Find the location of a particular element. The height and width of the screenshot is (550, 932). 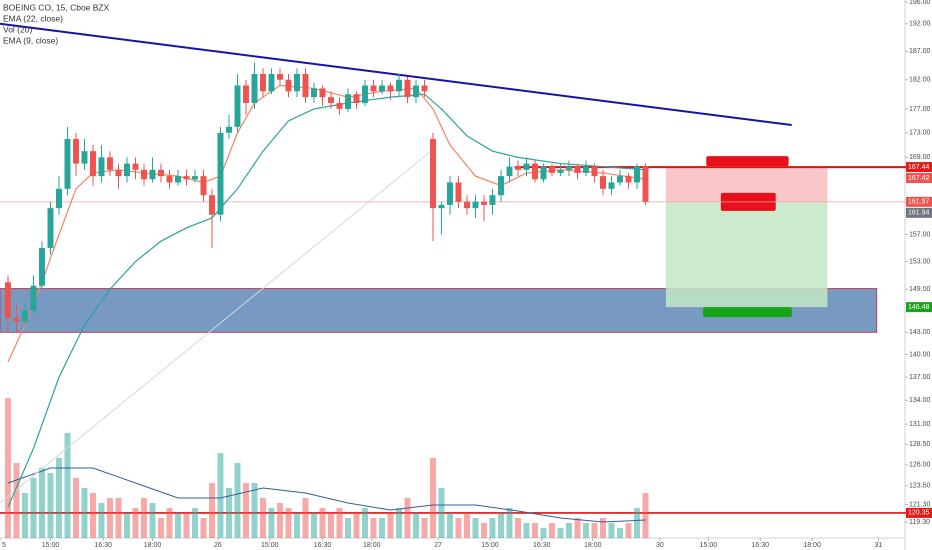

target-zone is located at coordinates (746, 254).